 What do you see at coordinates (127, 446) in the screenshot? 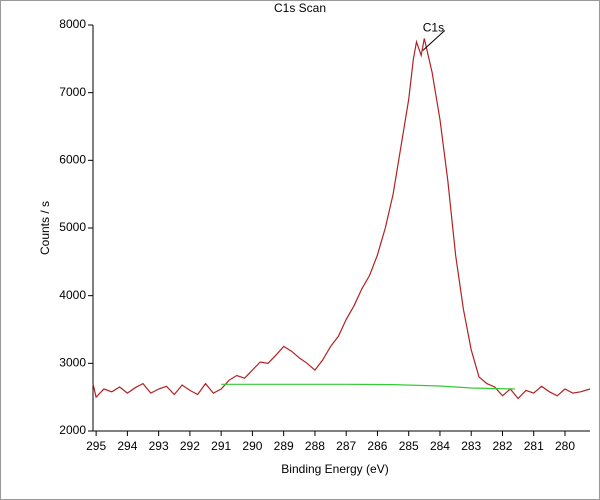
I see `x-tick-label: 294` at bounding box center [127, 446].